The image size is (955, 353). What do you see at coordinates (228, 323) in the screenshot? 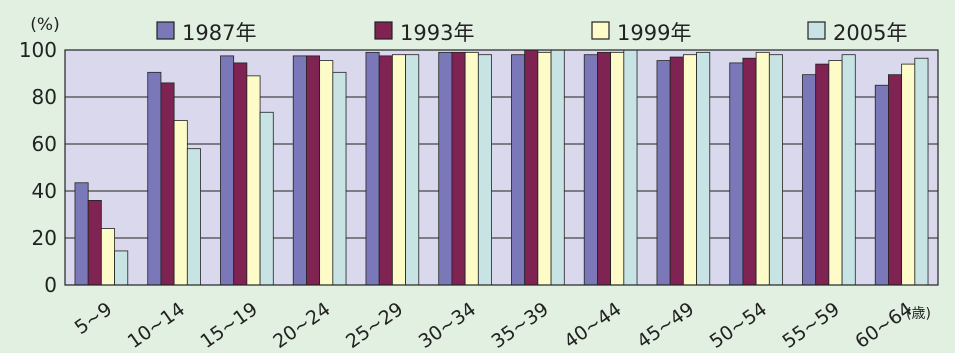
I see `x-tick-label: 15~19` at bounding box center [228, 323].